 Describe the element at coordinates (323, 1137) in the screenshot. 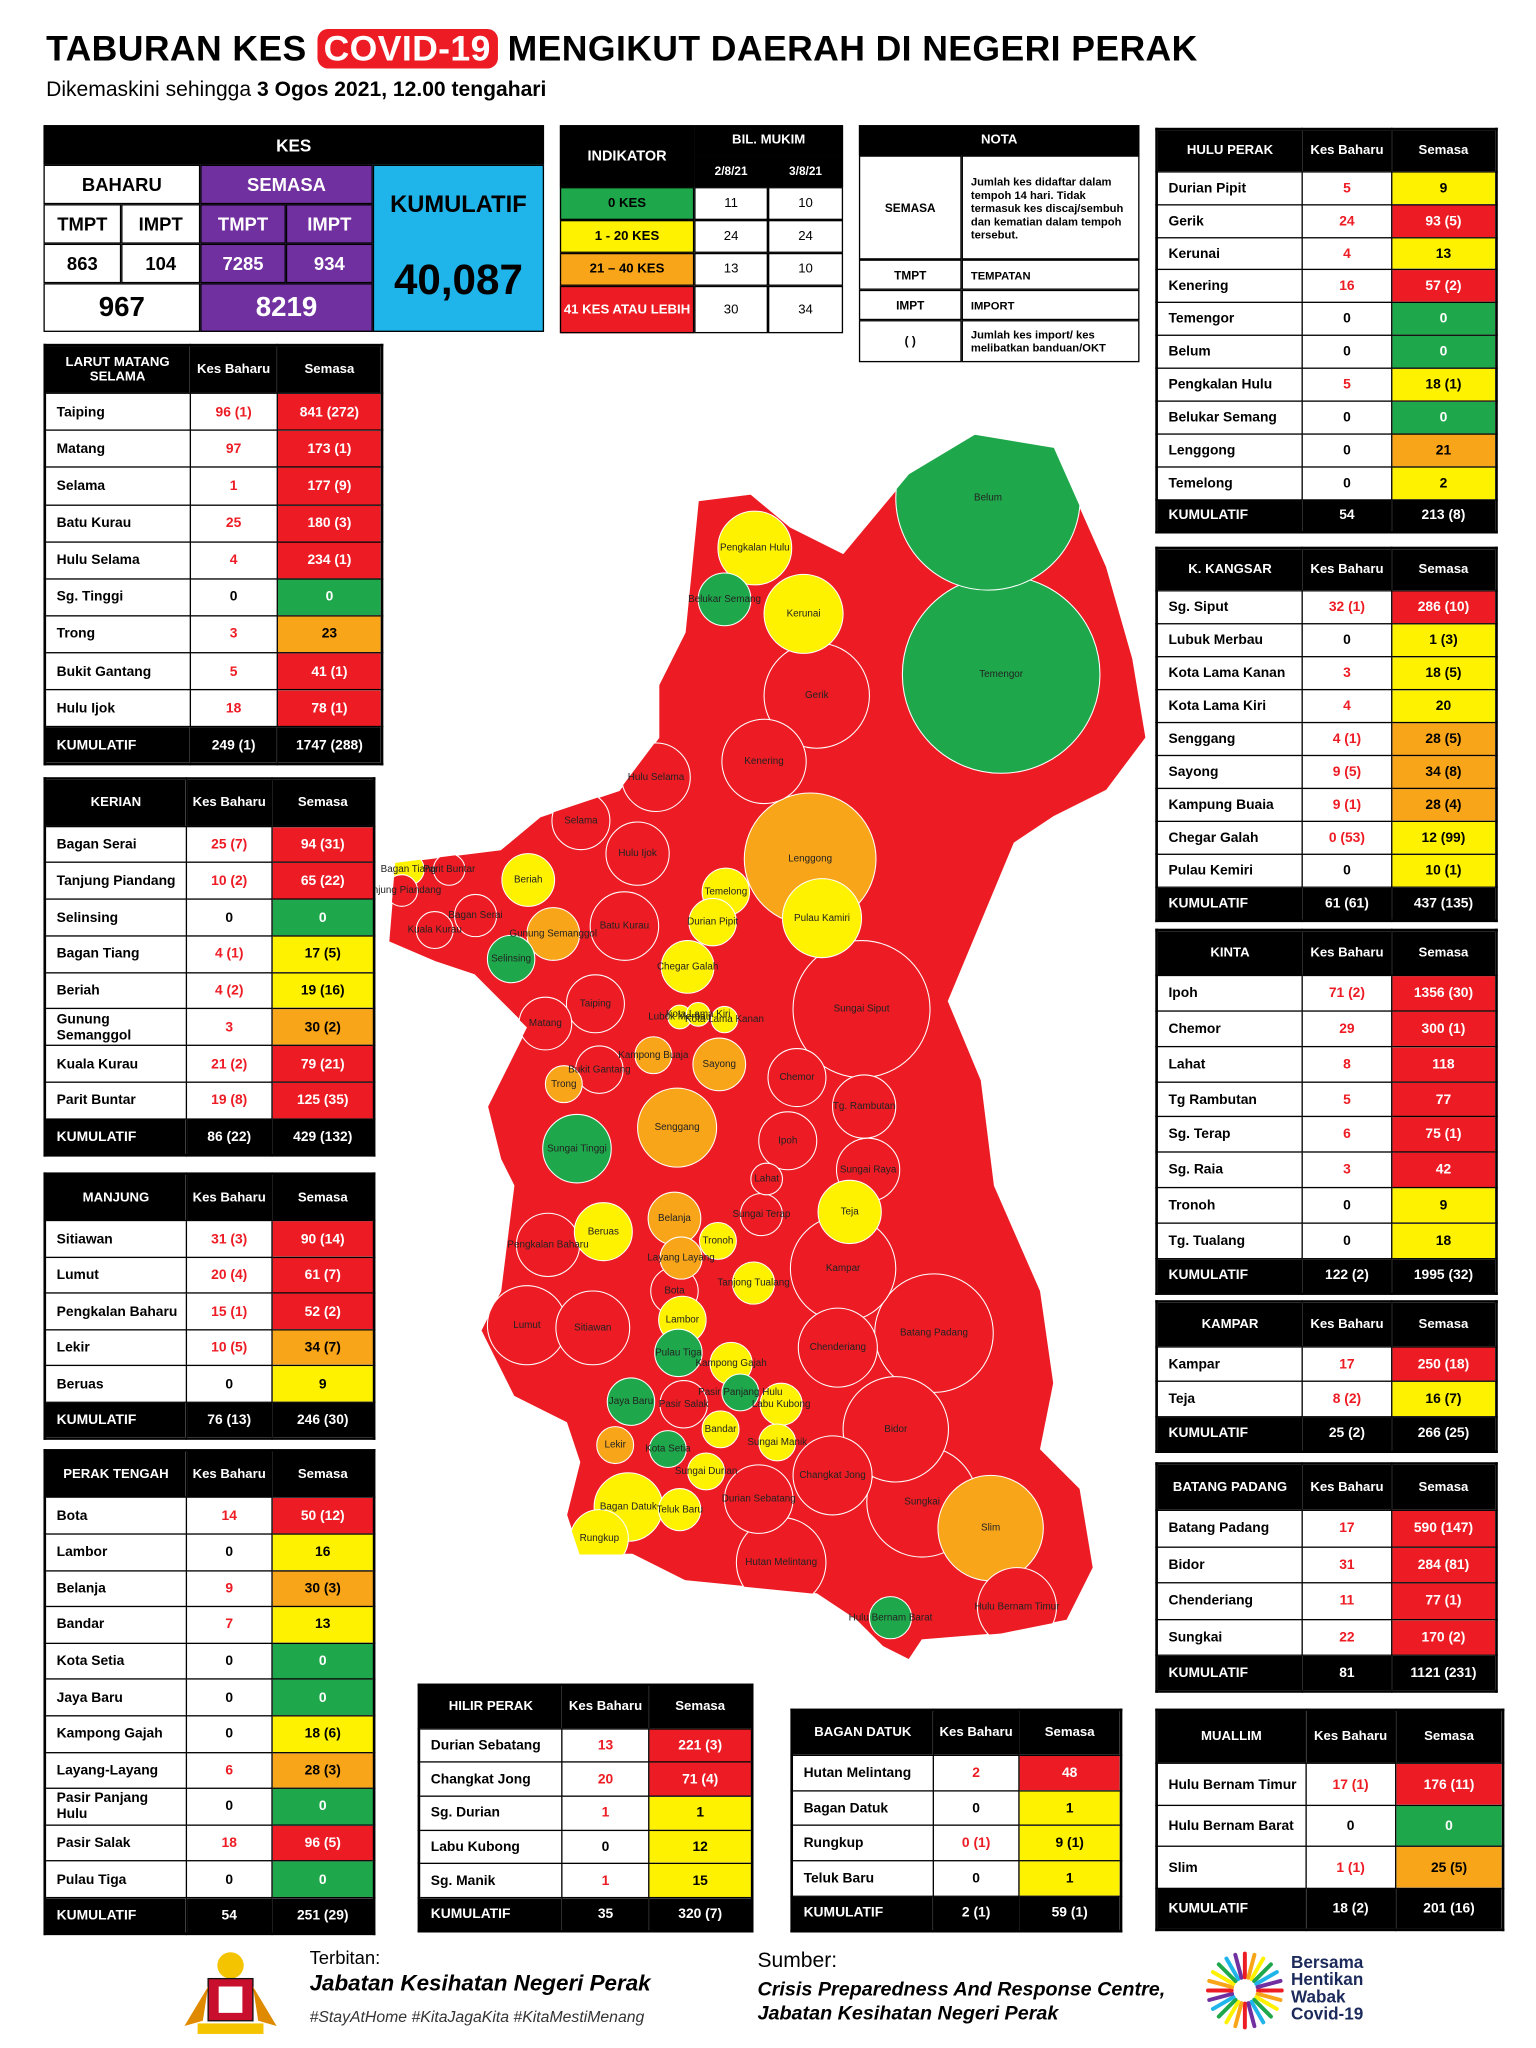

I see `total-semasa: 429 (132)` at that location.